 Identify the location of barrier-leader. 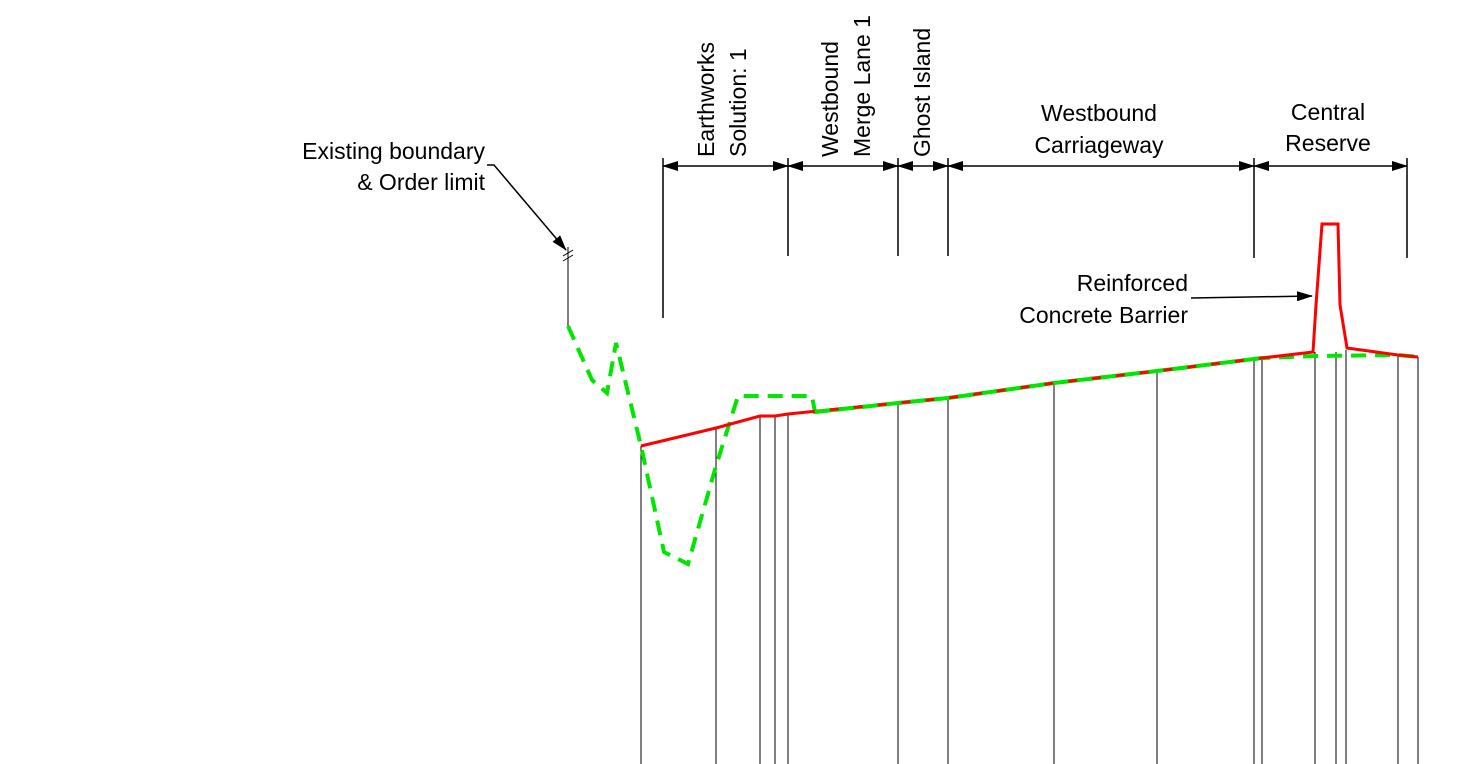
(1251, 296).